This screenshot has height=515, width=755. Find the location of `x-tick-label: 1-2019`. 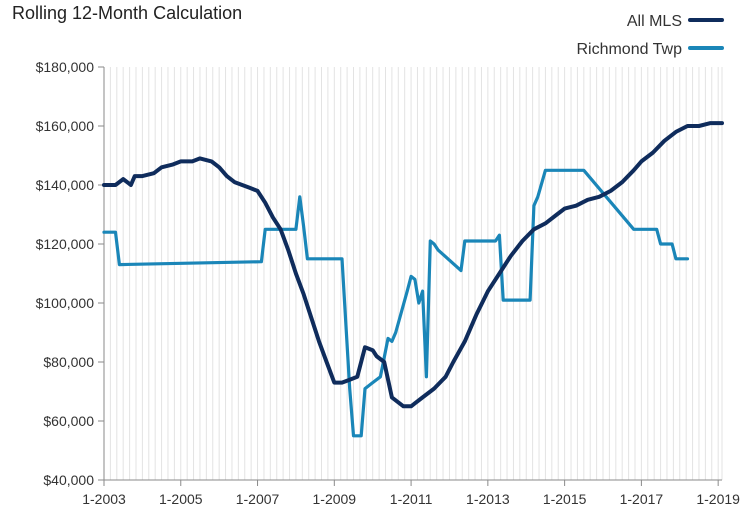

x-tick-label: 1-2019 is located at coordinates (718, 499).